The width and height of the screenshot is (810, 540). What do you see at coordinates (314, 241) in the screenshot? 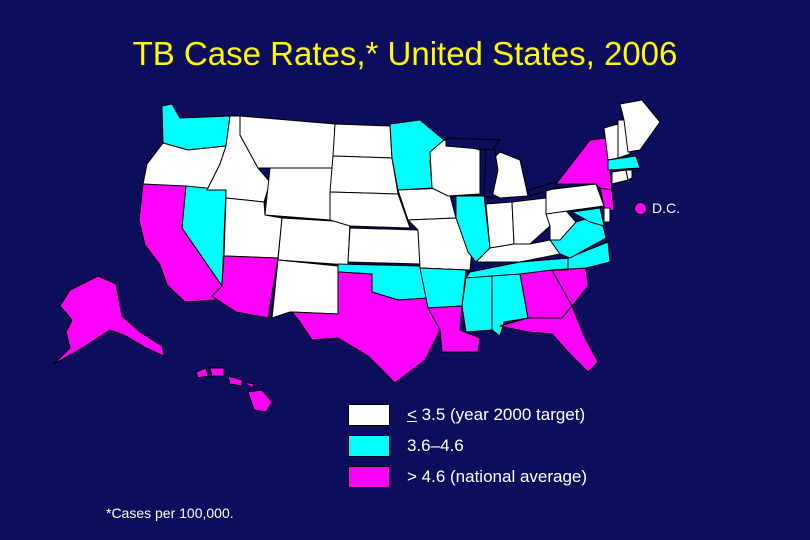
I see `state-co` at bounding box center [314, 241].